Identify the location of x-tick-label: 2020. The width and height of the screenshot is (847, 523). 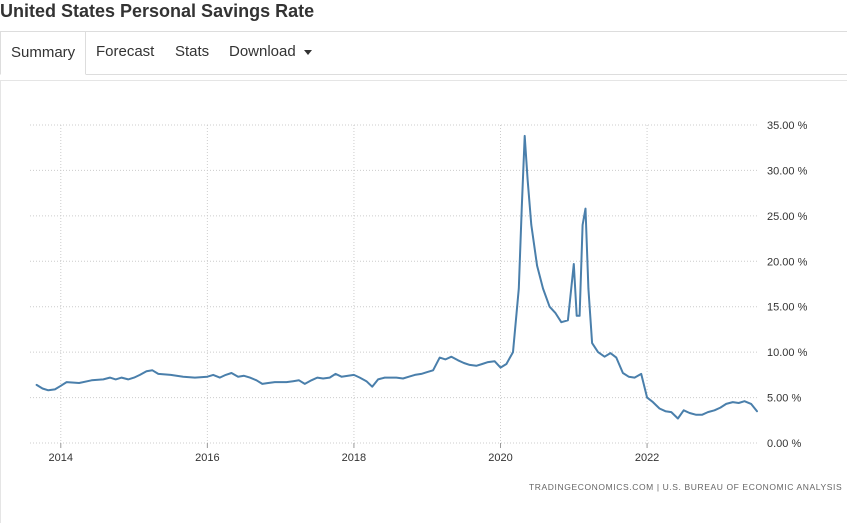
(500, 458).